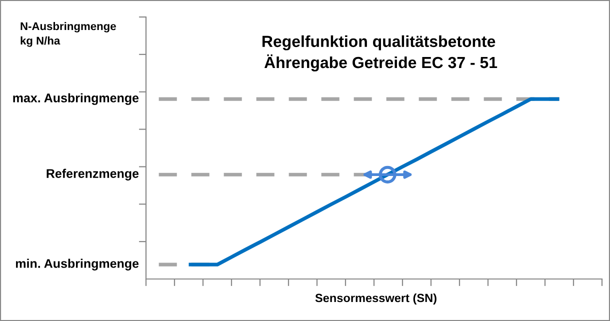 The width and height of the screenshot is (610, 321). Describe the element at coordinates (92, 174) in the screenshot. I see `ref-line-label: Referenzmenge` at that location.